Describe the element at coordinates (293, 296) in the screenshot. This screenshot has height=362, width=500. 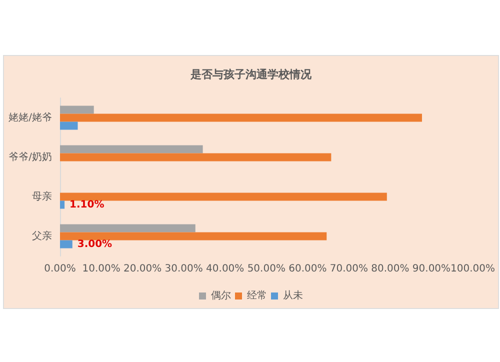
I see `legend-label: 从未` at that location.